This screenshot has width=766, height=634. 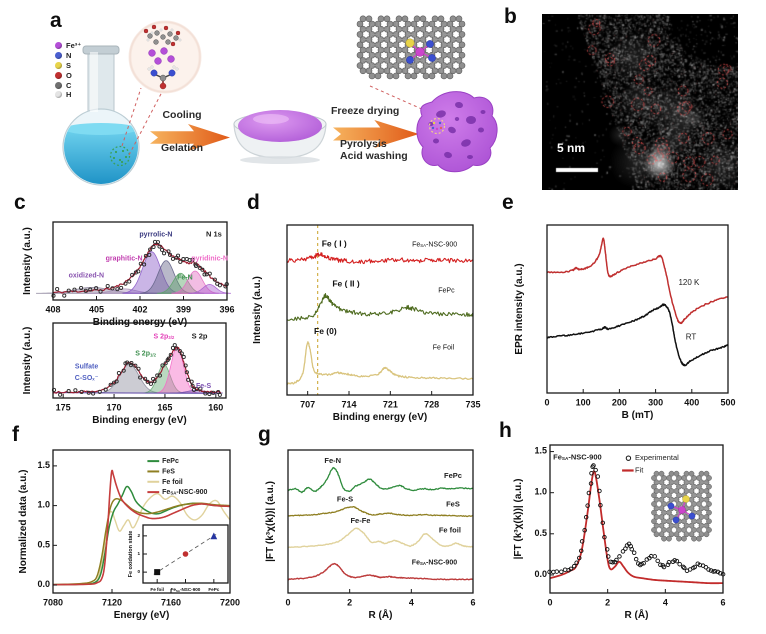 What do you see at coordinates (230, 603) in the screenshot?
I see `svg-text: 7200` at bounding box center [230, 603].